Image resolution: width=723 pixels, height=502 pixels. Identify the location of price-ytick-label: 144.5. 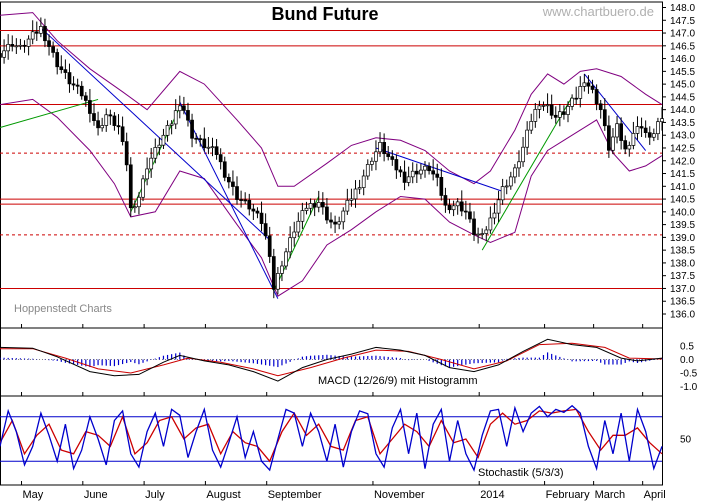
(682, 97).